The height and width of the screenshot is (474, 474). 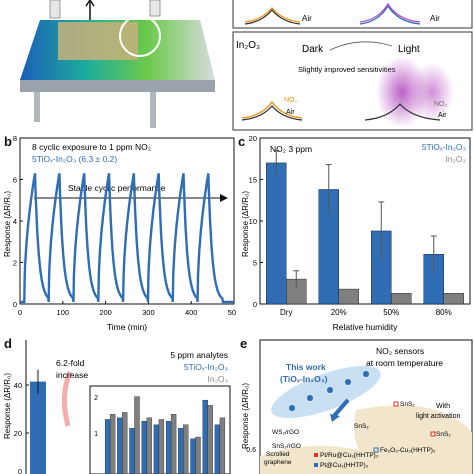 I want to click on panel-e-ytick-06: 0.6, so click(x=251, y=450).